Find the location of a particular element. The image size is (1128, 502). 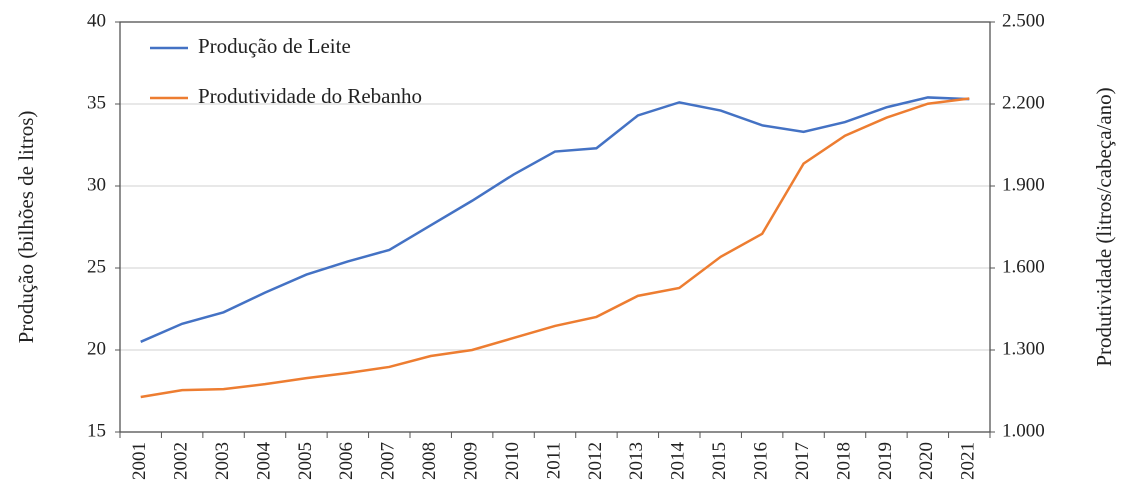

x-tick-label: 2009 is located at coordinates (471, 461).